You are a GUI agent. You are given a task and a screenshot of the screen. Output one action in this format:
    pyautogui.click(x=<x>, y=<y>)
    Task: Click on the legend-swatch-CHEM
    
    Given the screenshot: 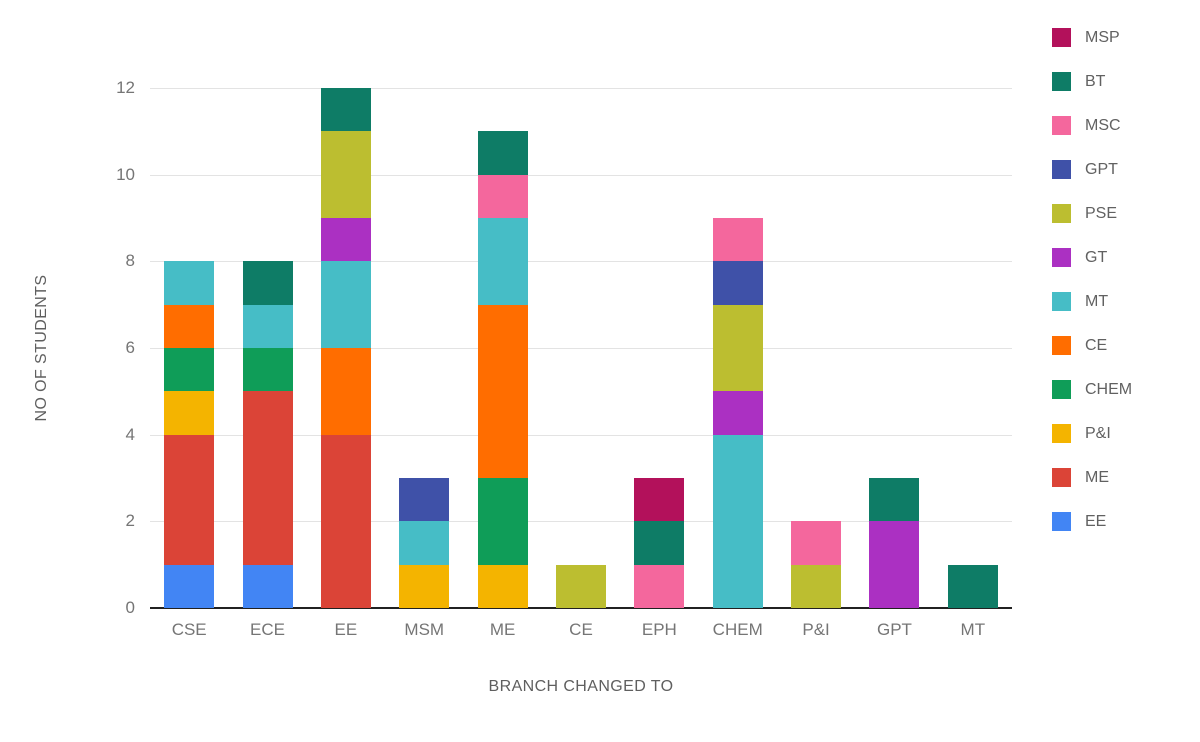 What is the action you would take?
    pyautogui.click(x=1061, y=389)
    